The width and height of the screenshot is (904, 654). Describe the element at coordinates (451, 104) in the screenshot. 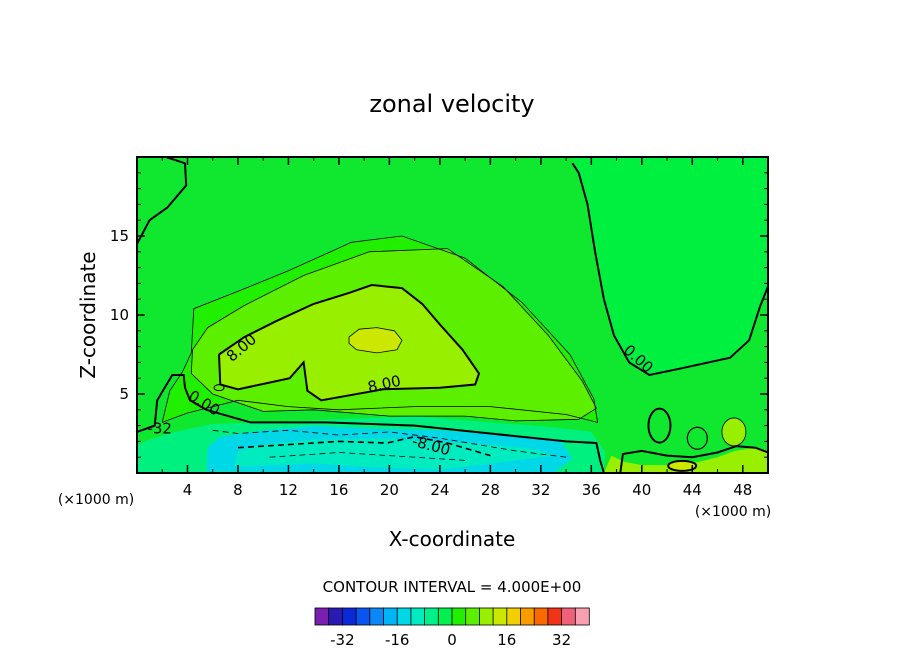

I see `chart-title: zonal velocity` at that location.